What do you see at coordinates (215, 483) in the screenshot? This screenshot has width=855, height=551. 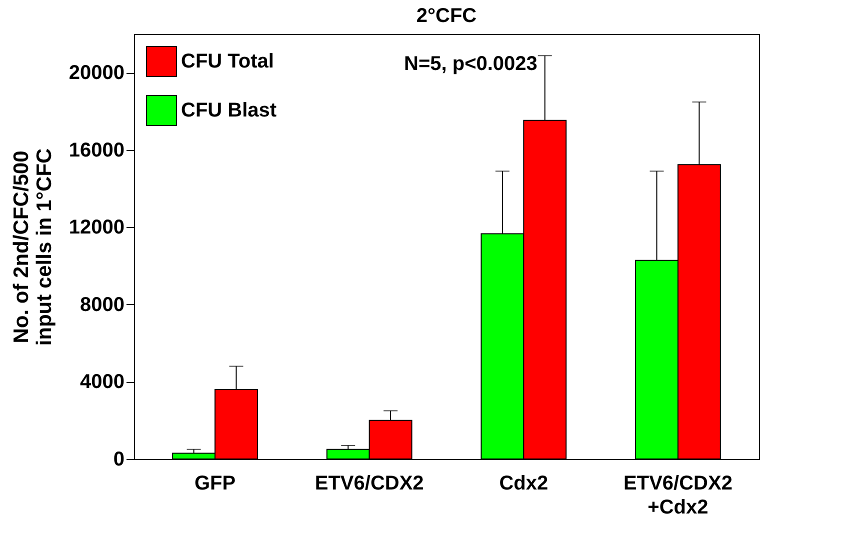 I see `x-tick-label: GFP` at bounding box center [215, 483].